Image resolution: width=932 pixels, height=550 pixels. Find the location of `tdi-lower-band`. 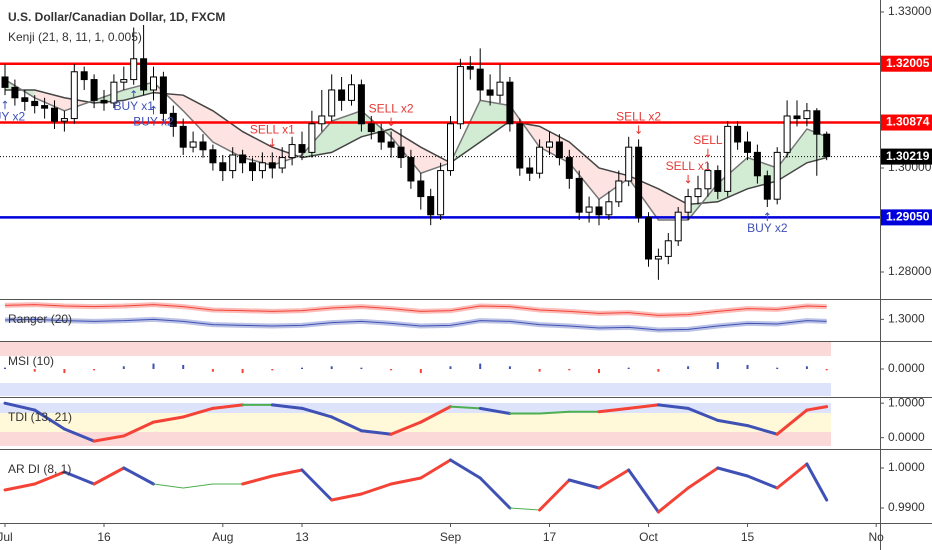

tdi-lower-band is located at coordinates (415, 439).